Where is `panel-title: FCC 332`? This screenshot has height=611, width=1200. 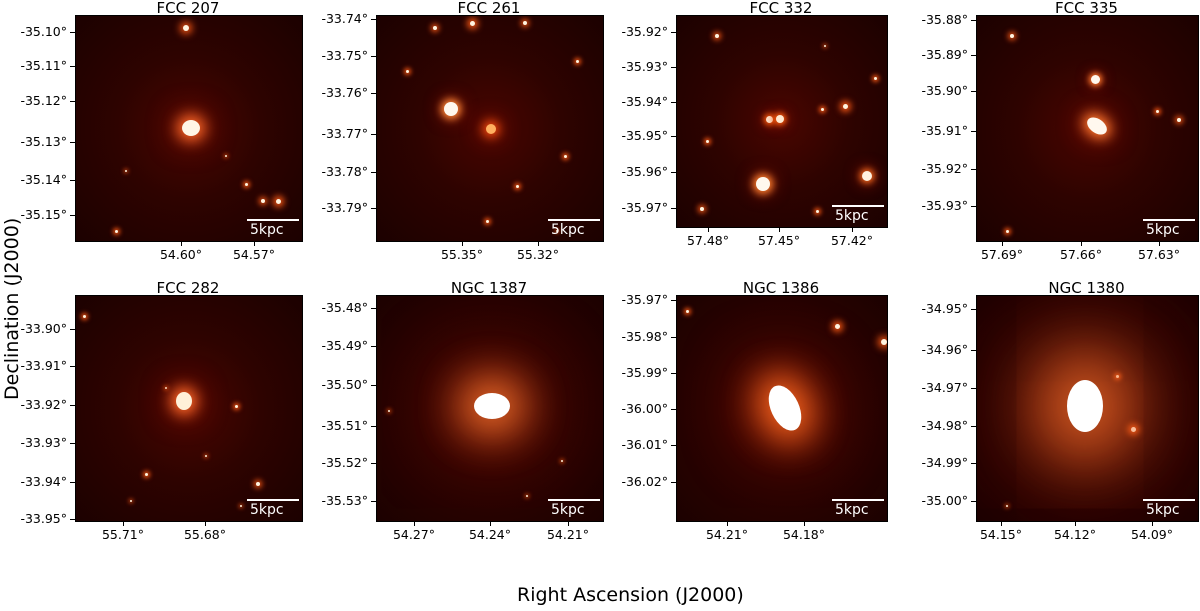 panel-title: FCC 332 is located at coordinates (781, 8).